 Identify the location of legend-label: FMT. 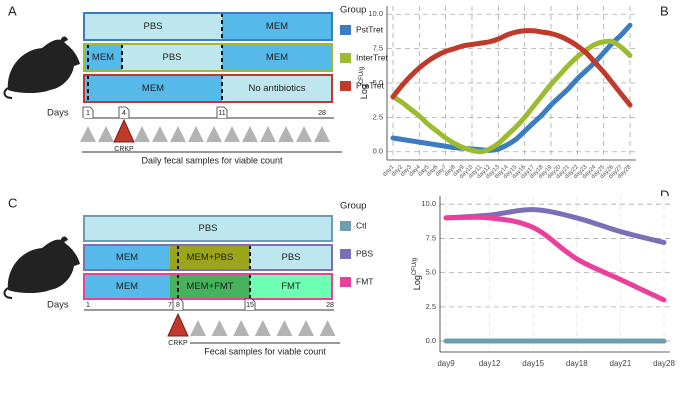
(364, 281).